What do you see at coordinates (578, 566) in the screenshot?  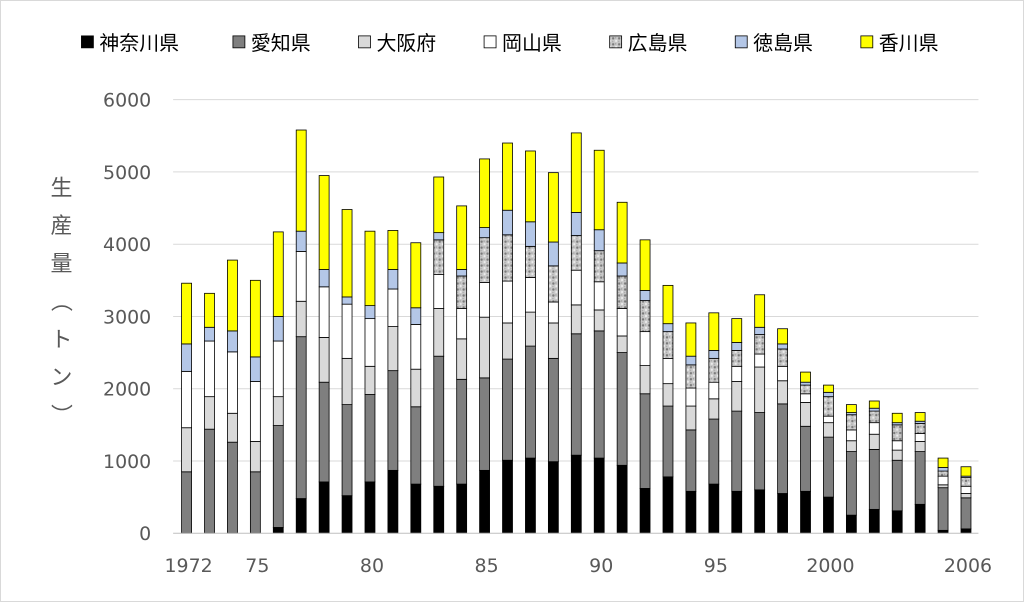 I see `x-axis-ticks: 1972 75 80 85 90 95 2000 2006` at bounding box center [578, 566].